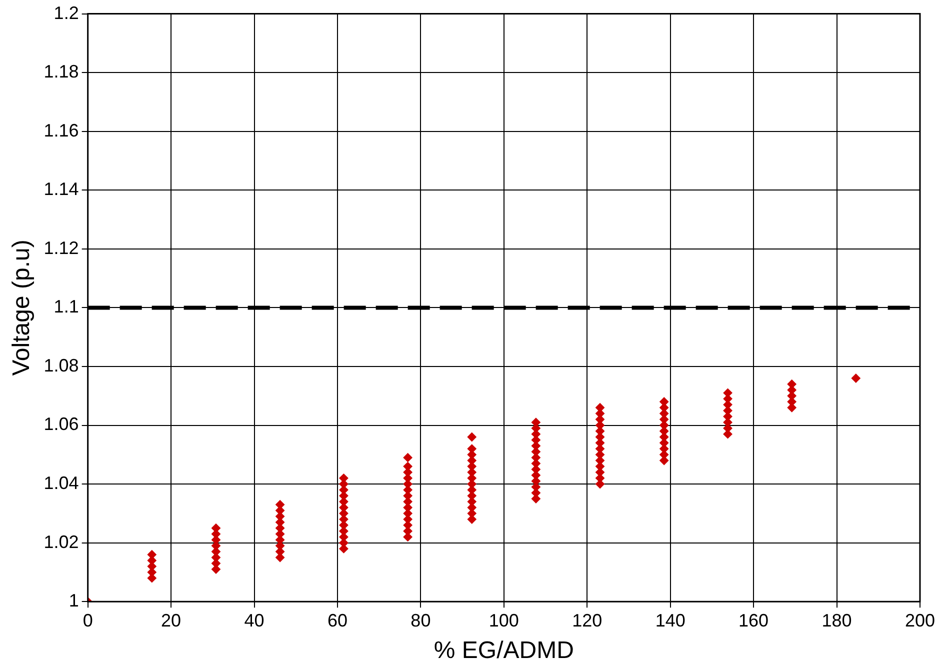 This screenshot has height=668, width=938. Describe the element at coordinates (837, 620) in the screenshot. I see `x-tick-label: 180` at that location.